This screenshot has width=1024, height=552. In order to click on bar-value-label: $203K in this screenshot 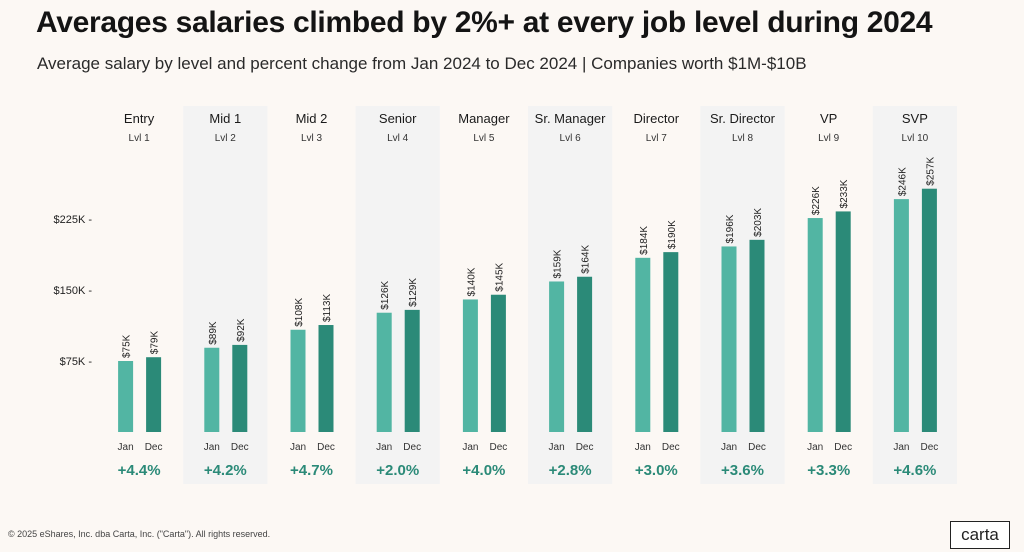, I will do `click(758, 222)`.